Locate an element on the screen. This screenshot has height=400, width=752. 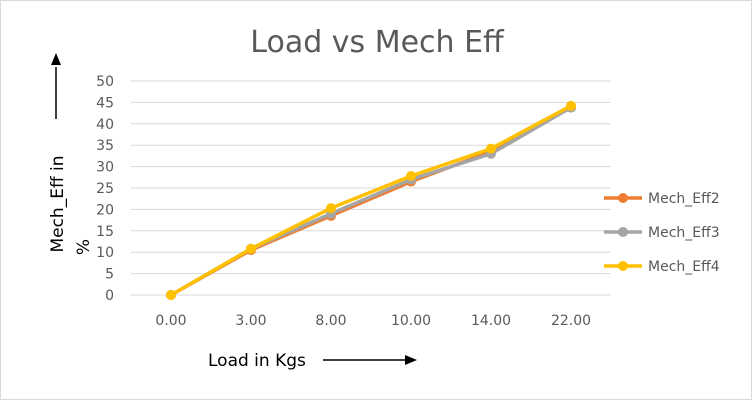
y-tick-label: 30 is located at coordinates (105, 168).